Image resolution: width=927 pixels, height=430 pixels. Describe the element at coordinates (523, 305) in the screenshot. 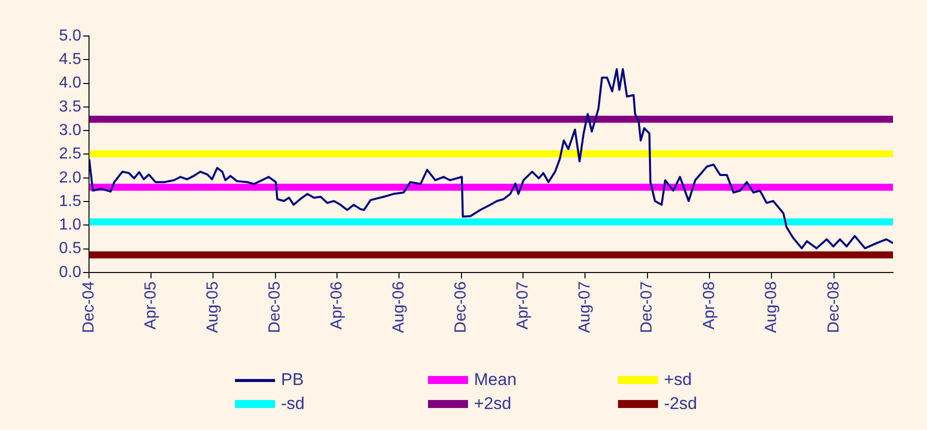

I see `x-tick-label: Apr-07` at that location.